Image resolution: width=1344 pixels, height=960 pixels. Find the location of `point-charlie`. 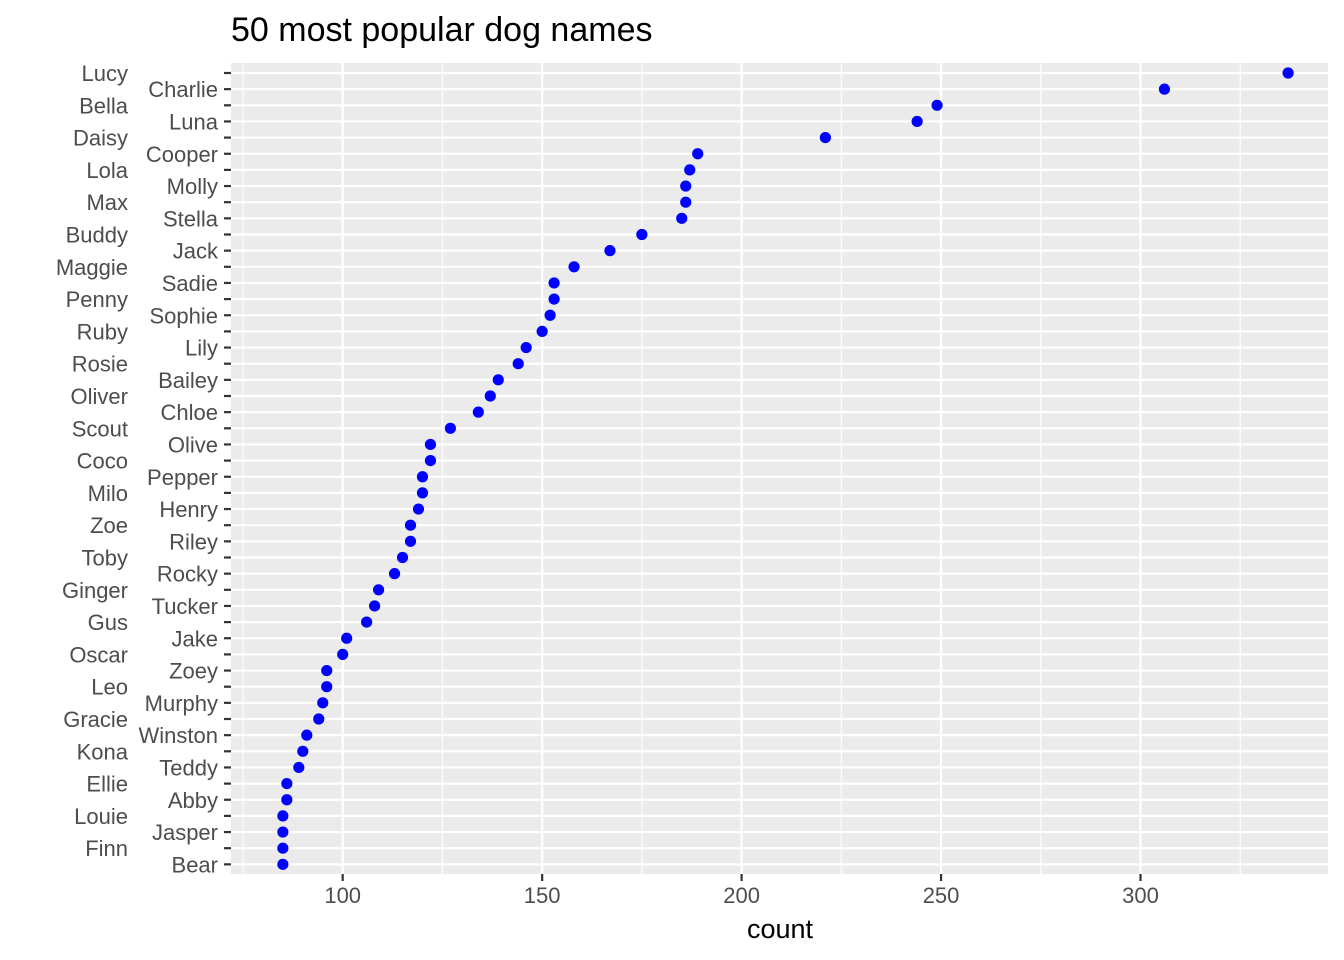

point-charlie is located at coordinates (1164, 89).